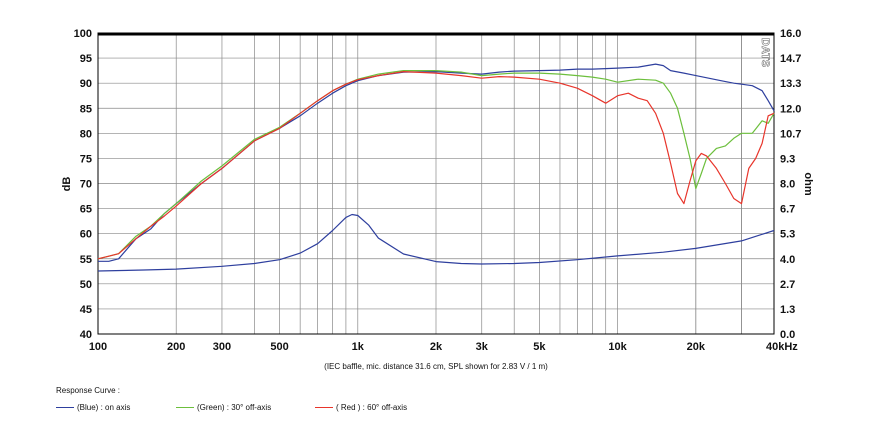  I want to click on x-tick-label: 1k, so click(358, 347).